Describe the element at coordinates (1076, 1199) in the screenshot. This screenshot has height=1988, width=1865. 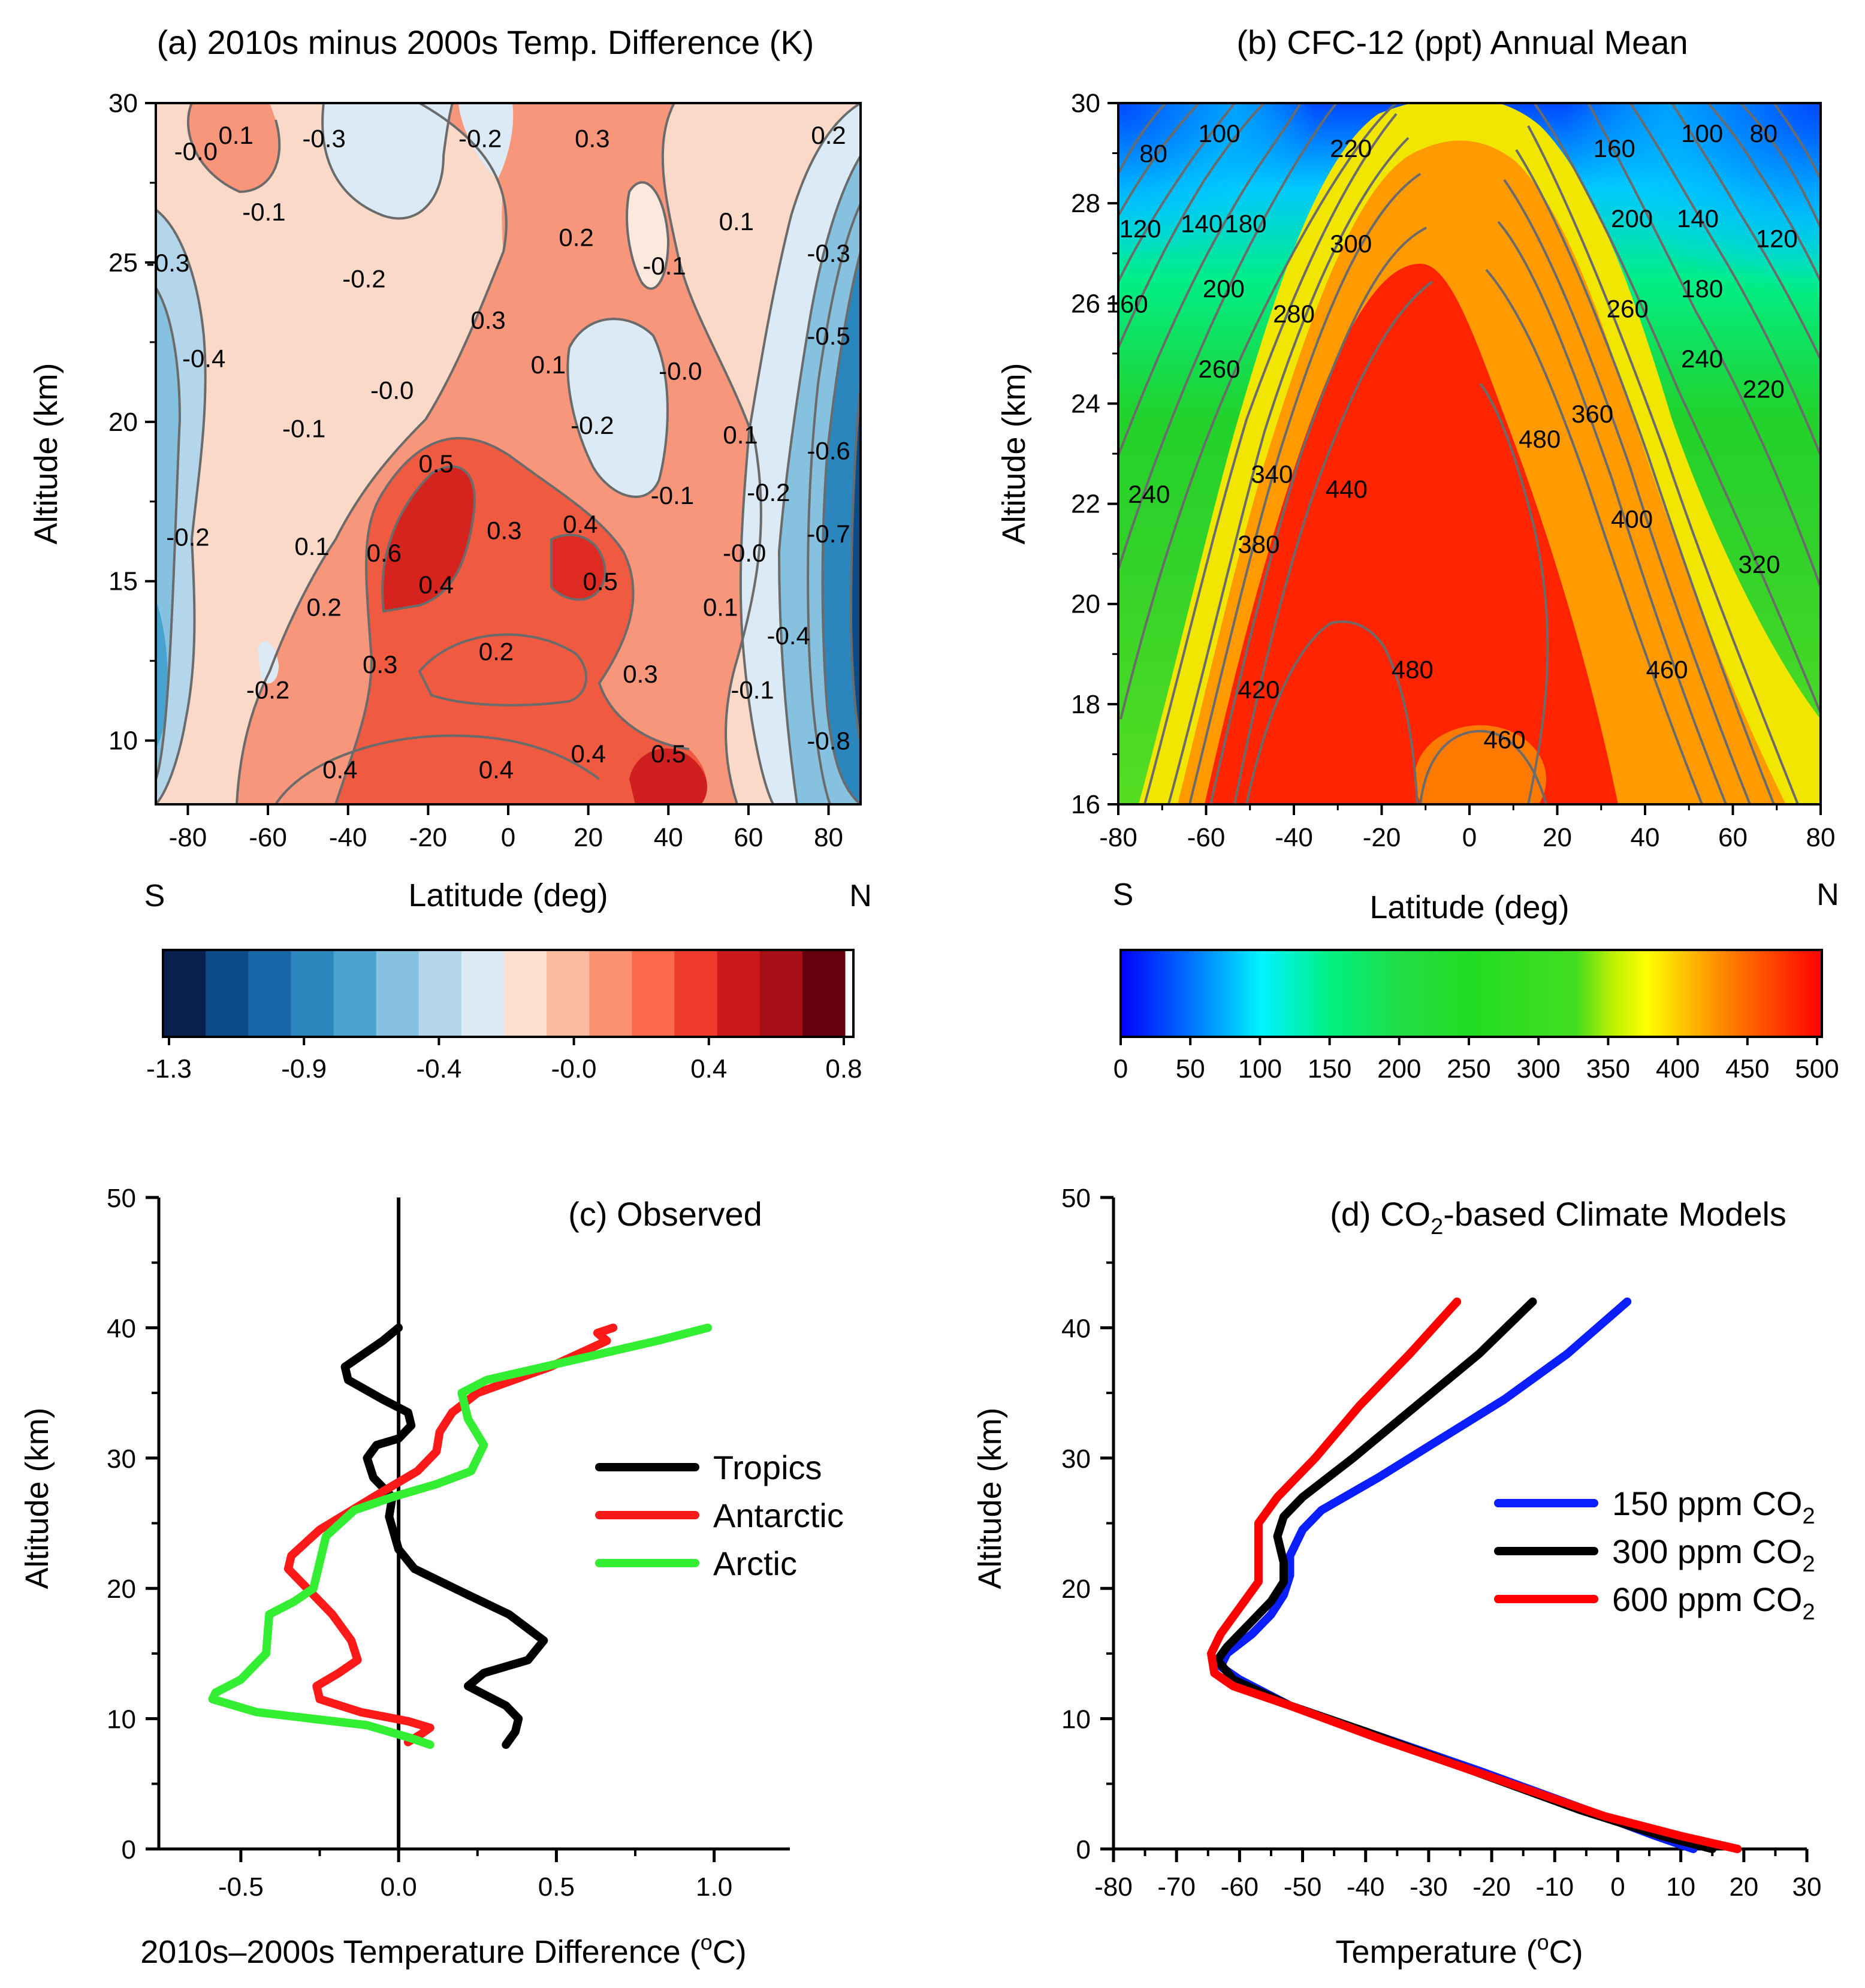
I see `panel-d-ytick-label: 50` at that location.